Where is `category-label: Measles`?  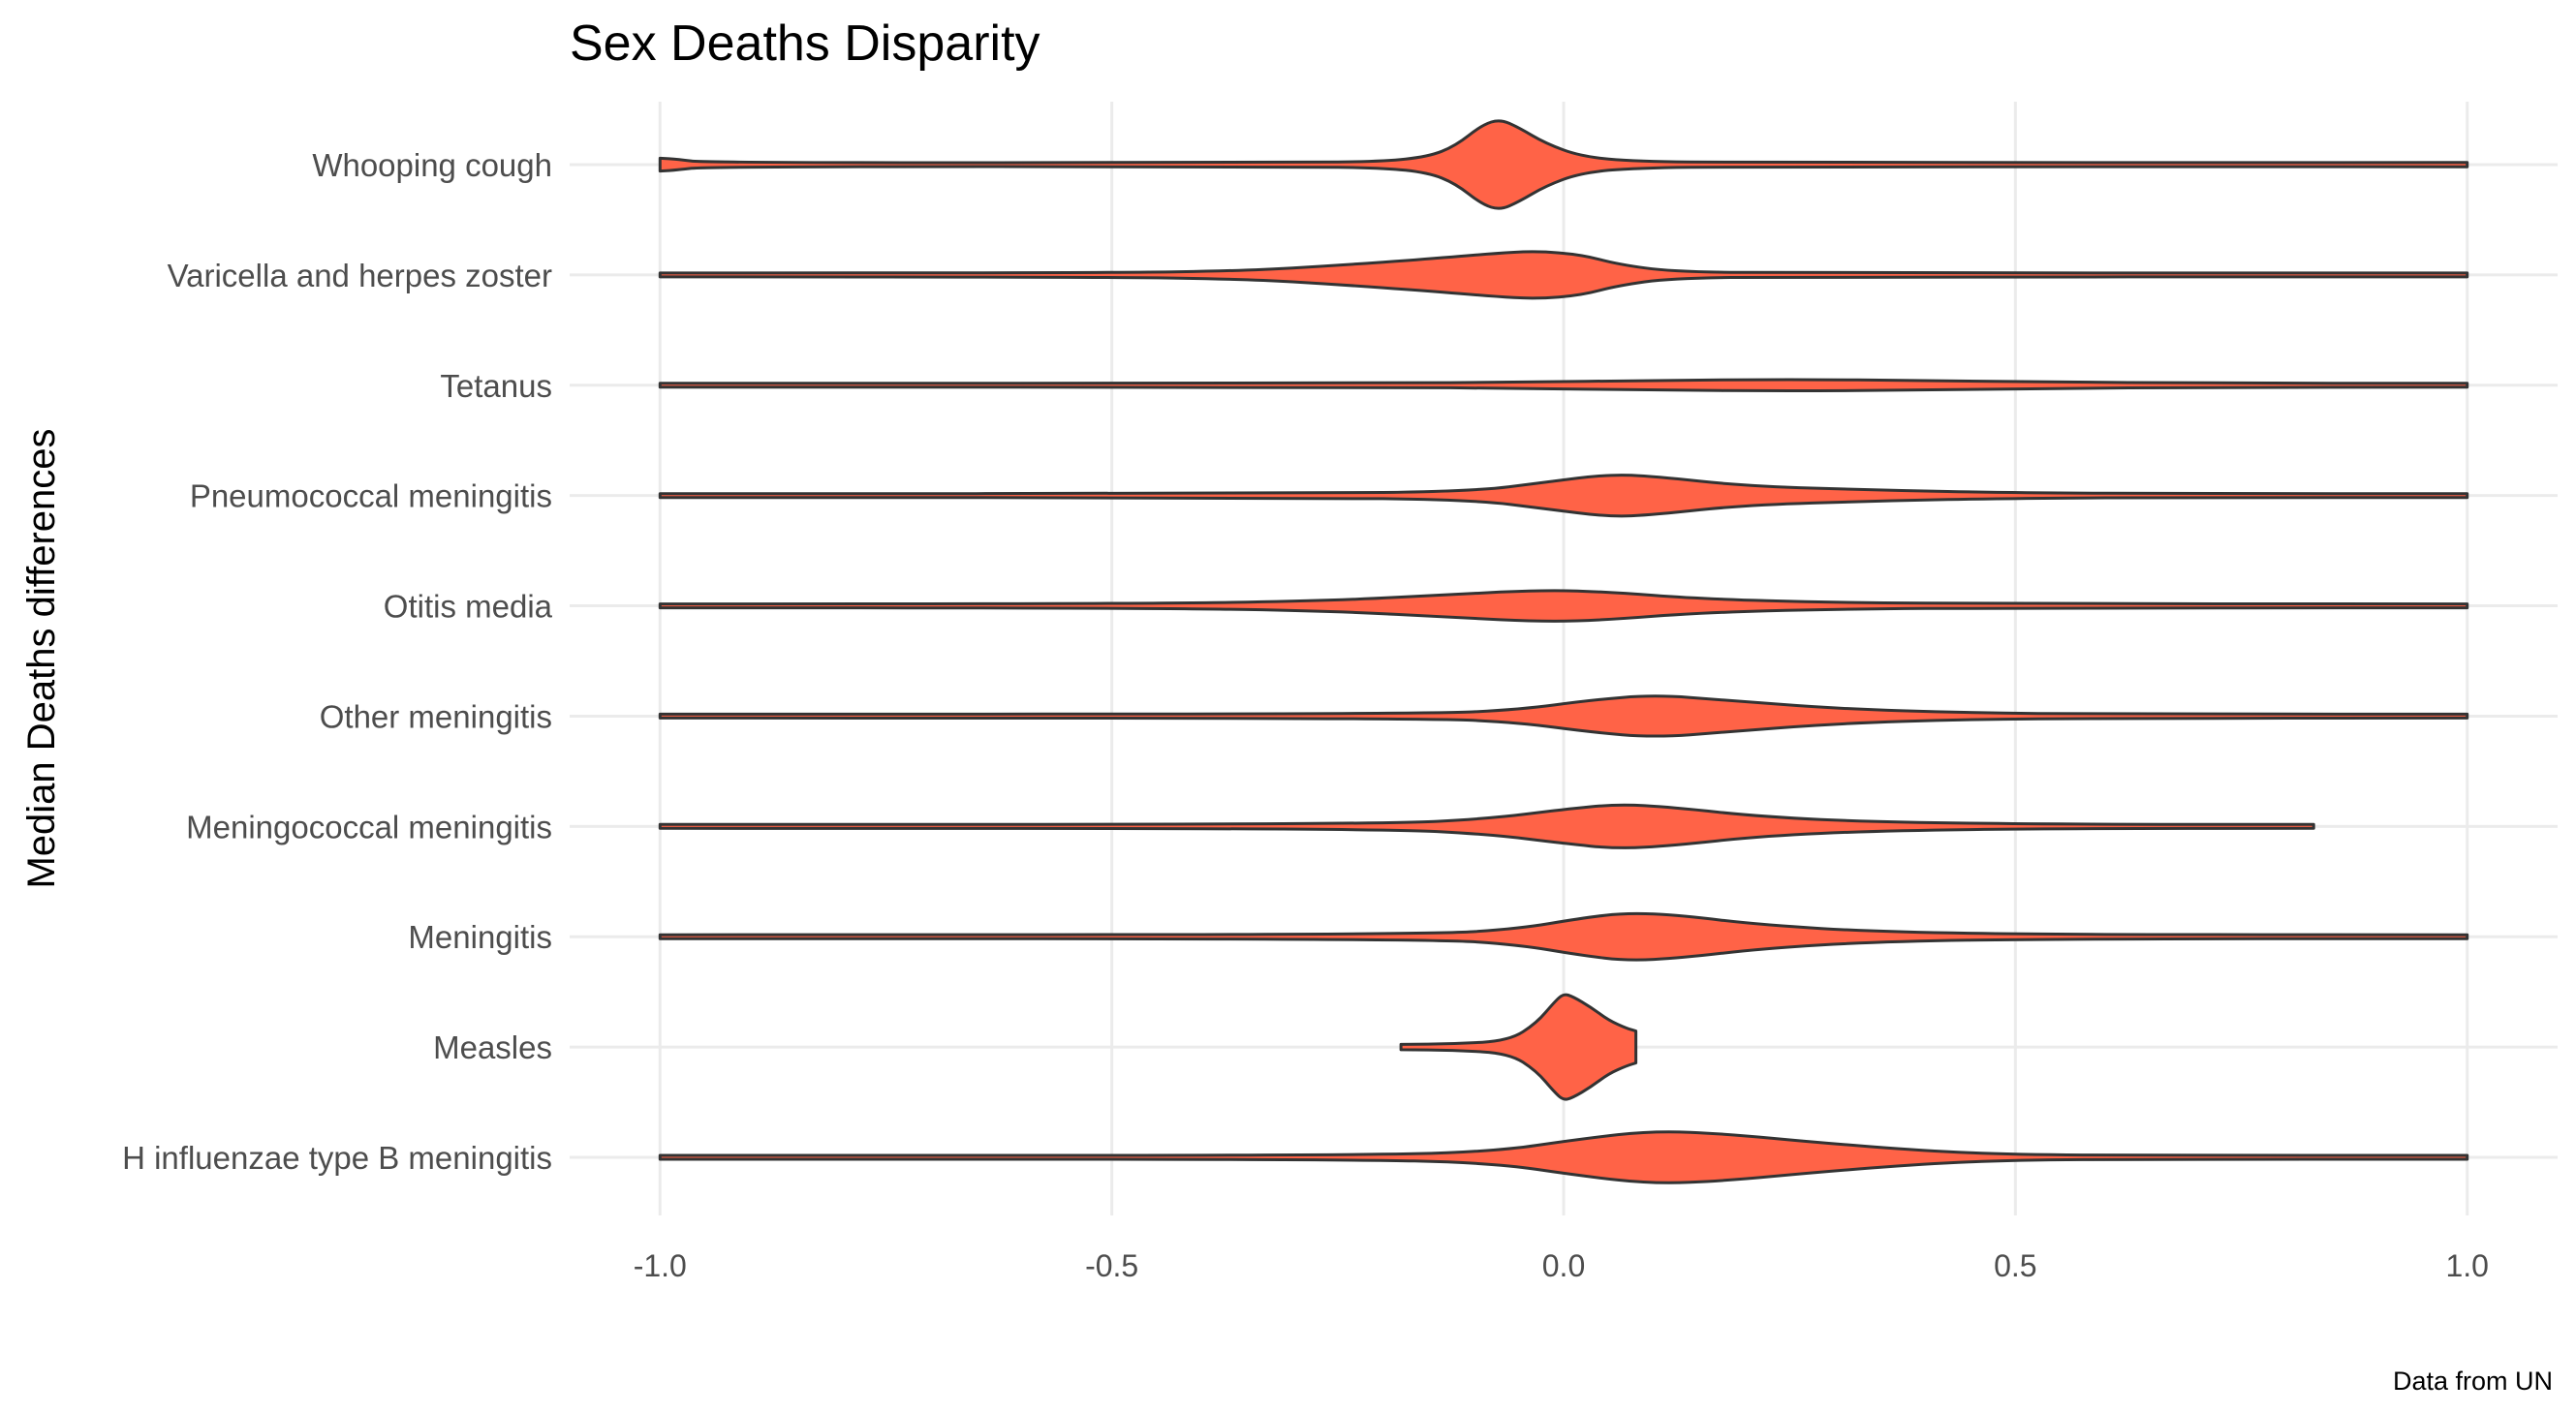
category-label: Measles is located at coordinates (492, 1047).